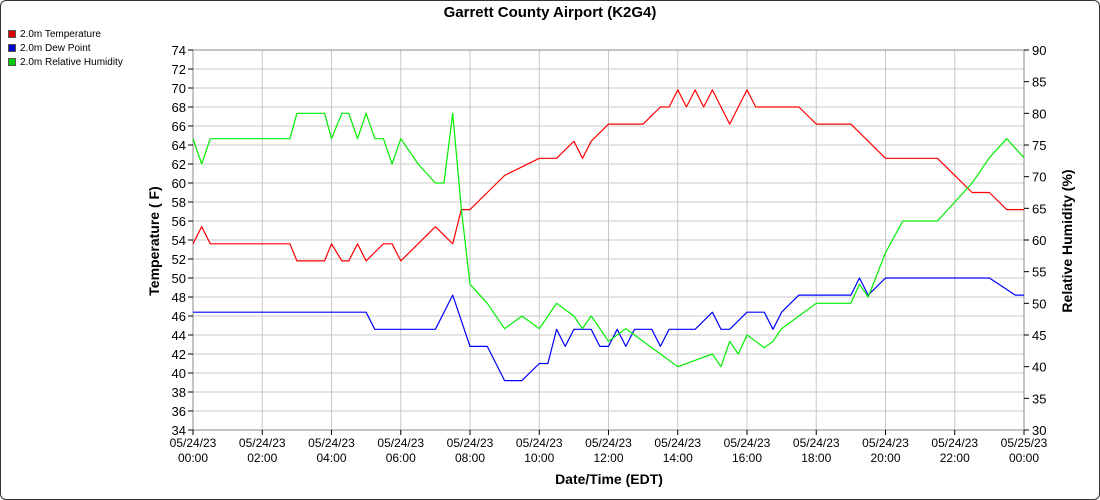 Image resolution: width=1100 pixels, height=500 pixels. I want to click on y-tick-label: 36, so click(179, 411).